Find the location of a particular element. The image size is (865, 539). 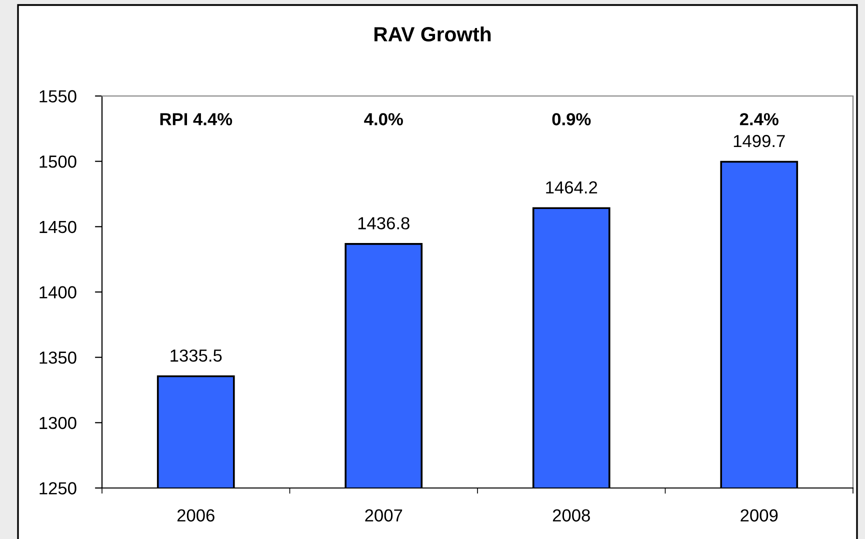

y-tick-label: 1300 is located at coordinates (58, 423).